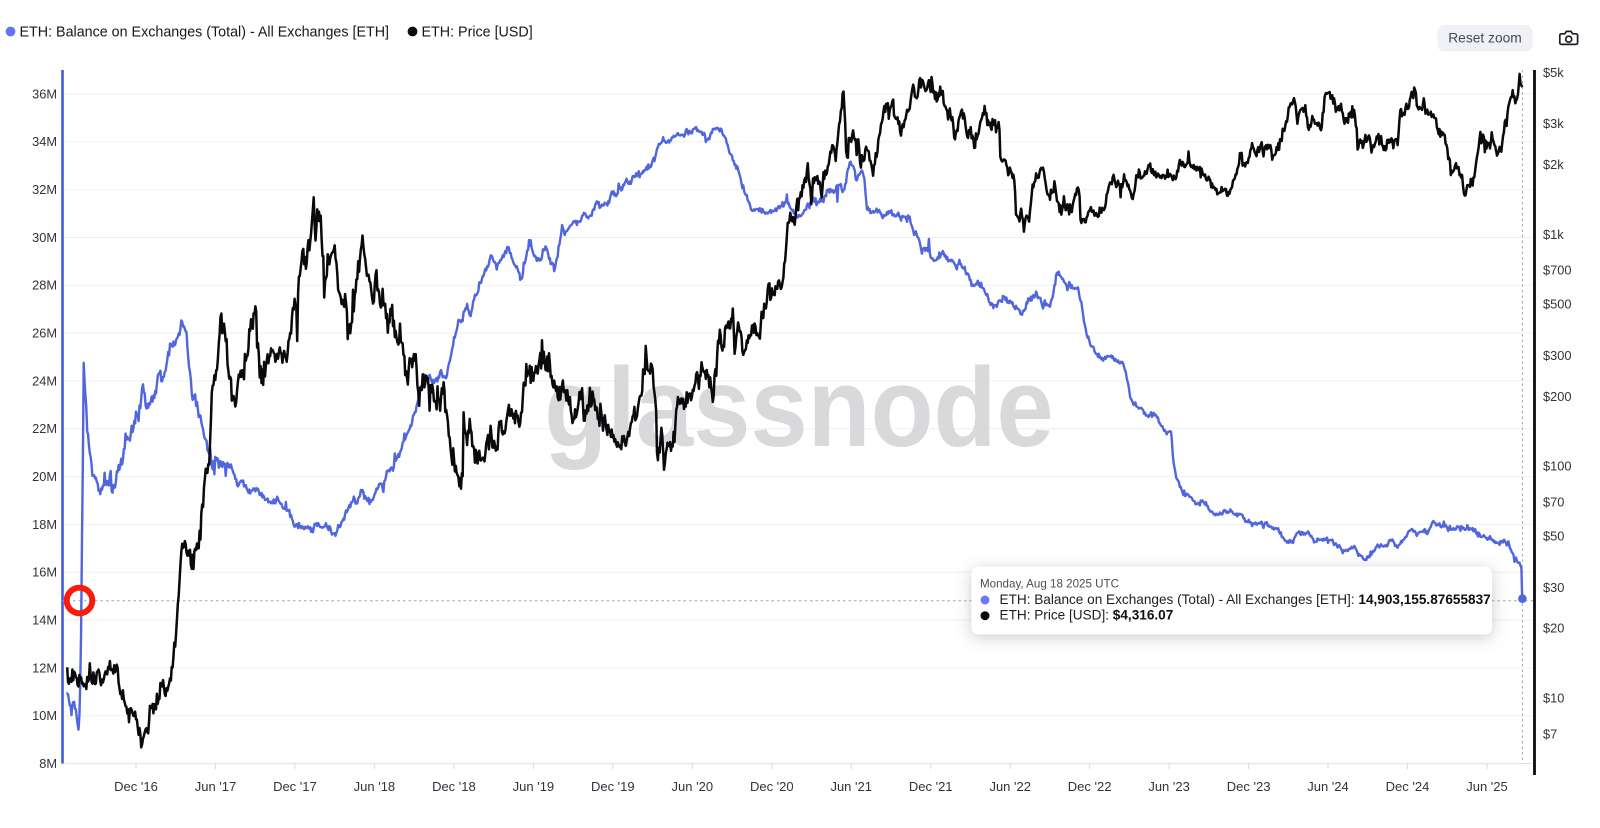 Image resolution: width=1600 pixels, height=828 pixels. What do you see at coordinates (44, 380) in the screenshot?
I see `svg-text: 24M` at bounding box center [44, 380].